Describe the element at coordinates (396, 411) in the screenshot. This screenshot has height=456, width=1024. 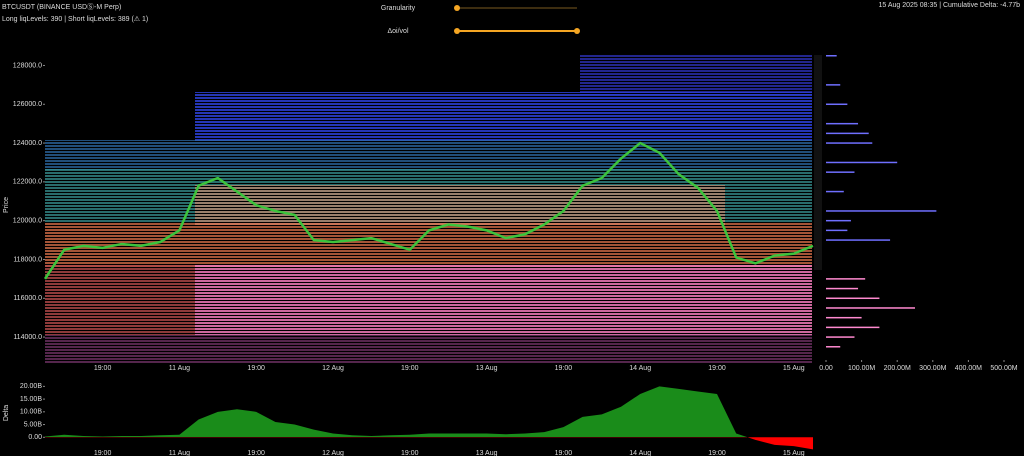
I see `delta-area` at that location.